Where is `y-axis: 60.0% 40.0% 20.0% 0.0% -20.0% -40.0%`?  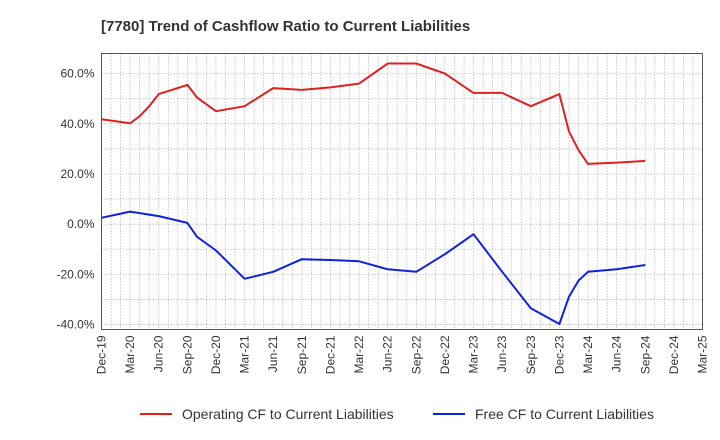 y-axis: 60.0% 40.0% 20.0% 0.0% -20.0% -40.0% is located at coordinates (75, 199).